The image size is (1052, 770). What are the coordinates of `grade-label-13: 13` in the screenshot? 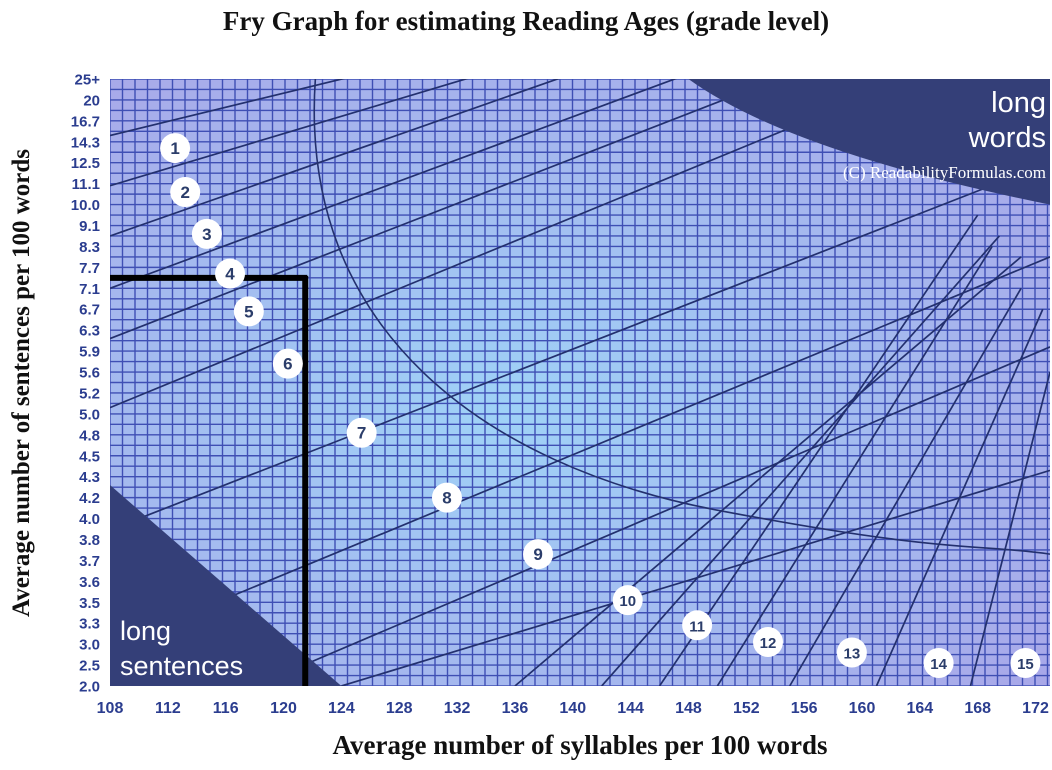 It's located at (852, 654).